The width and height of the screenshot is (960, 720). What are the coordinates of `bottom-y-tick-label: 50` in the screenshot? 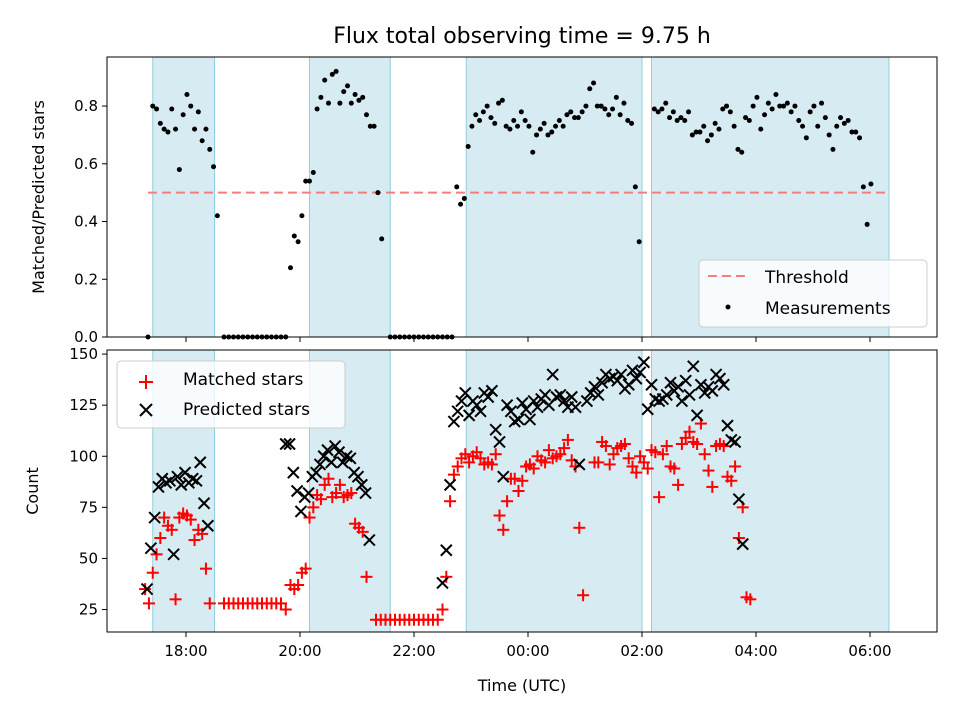 It's located at (88, 558).